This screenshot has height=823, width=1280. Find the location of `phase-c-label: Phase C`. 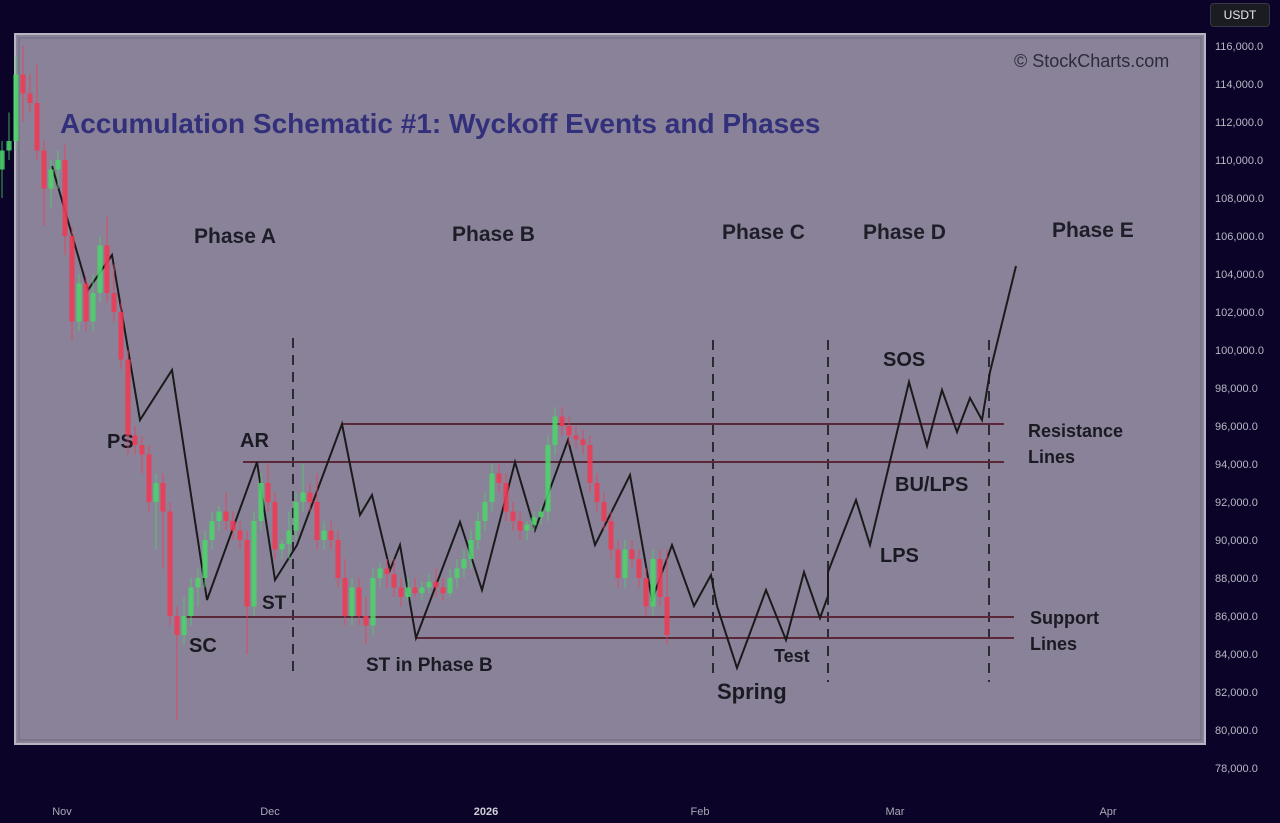

phase-c-label: Phase C is located at coordinates (763, 232).